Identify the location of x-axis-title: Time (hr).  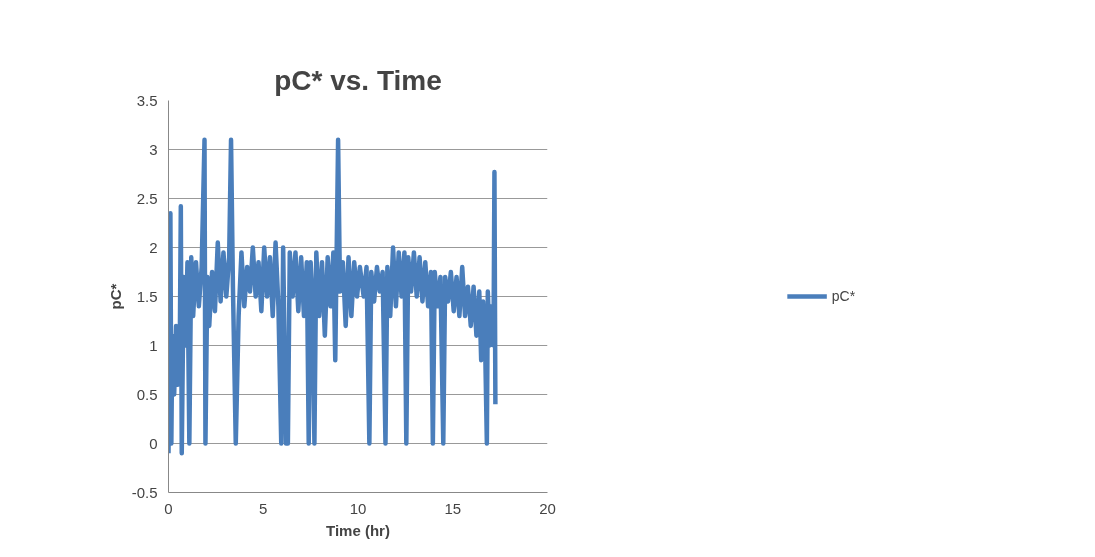
(358, 530).